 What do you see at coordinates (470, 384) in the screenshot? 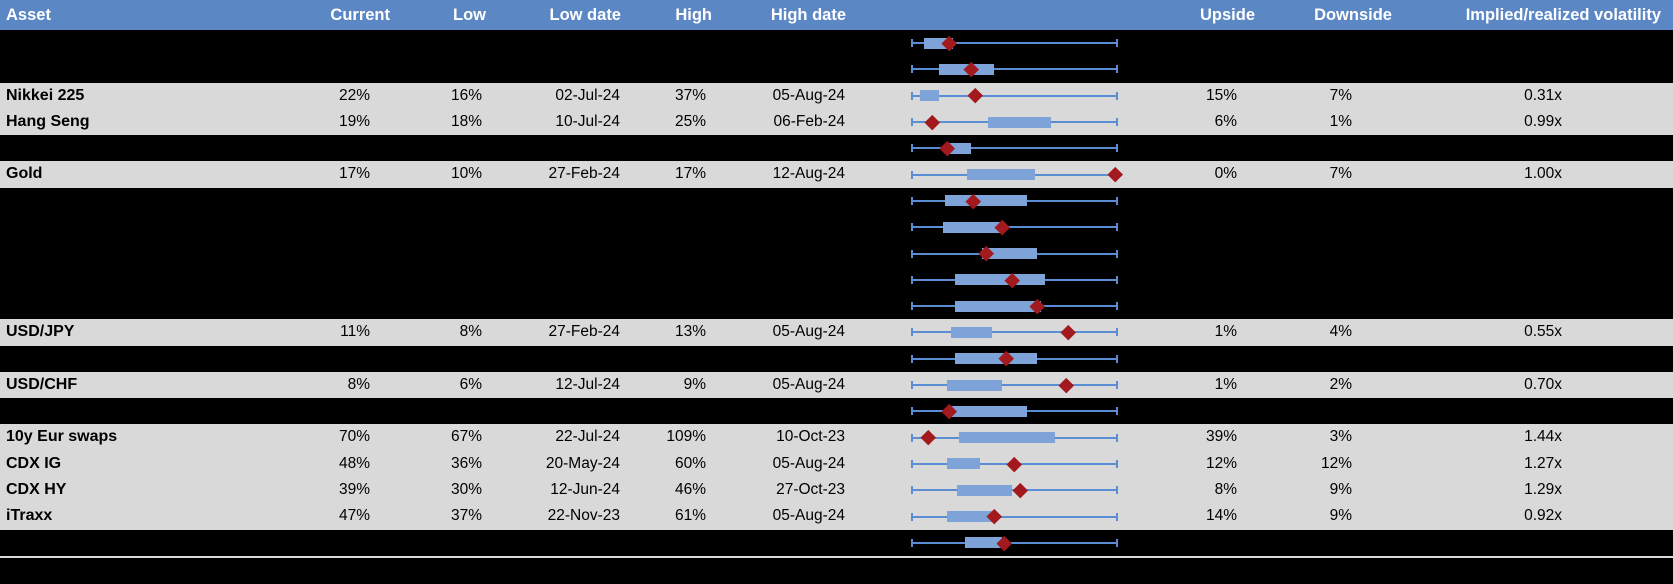
I see `low-value: 6%` at bounding box center [470, 384].